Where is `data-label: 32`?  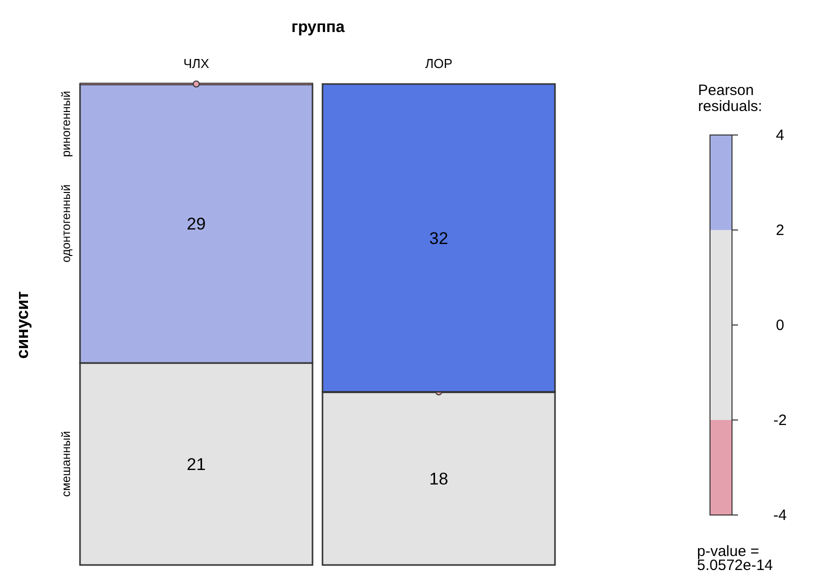
data-label: 32 is located at coordinates (438, 238).